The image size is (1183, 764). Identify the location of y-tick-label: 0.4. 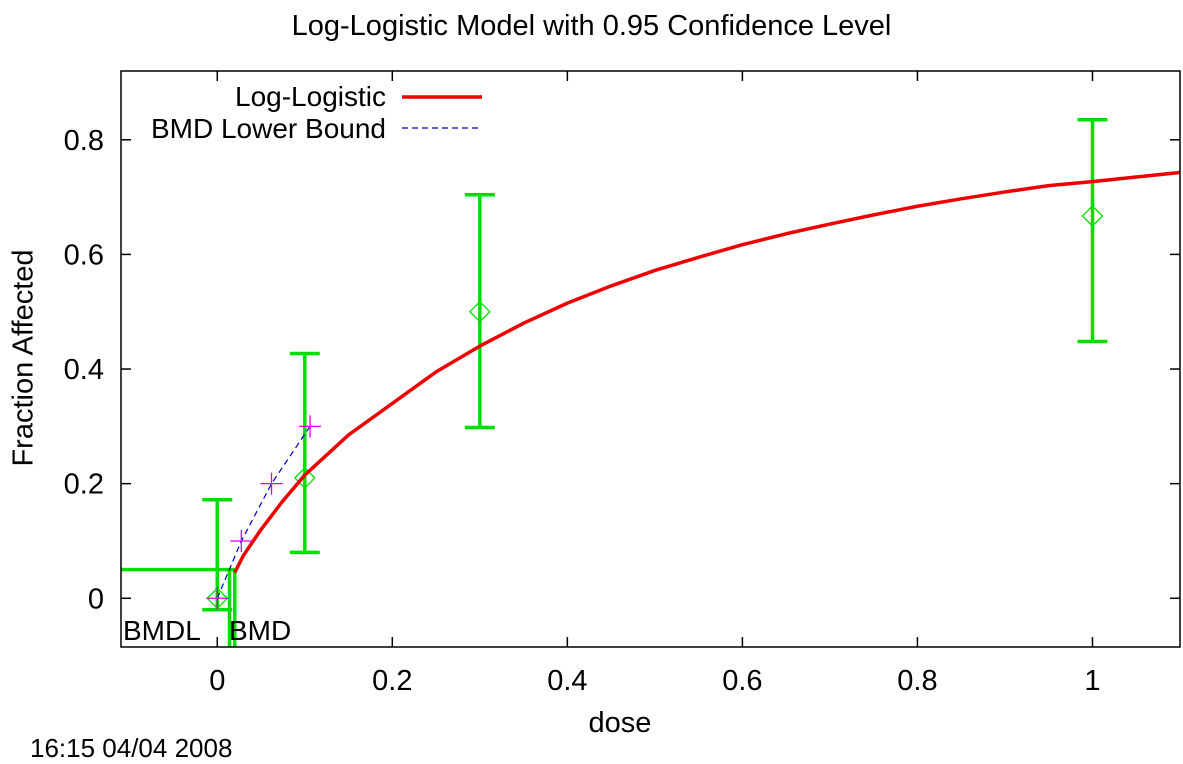
(84, 370).